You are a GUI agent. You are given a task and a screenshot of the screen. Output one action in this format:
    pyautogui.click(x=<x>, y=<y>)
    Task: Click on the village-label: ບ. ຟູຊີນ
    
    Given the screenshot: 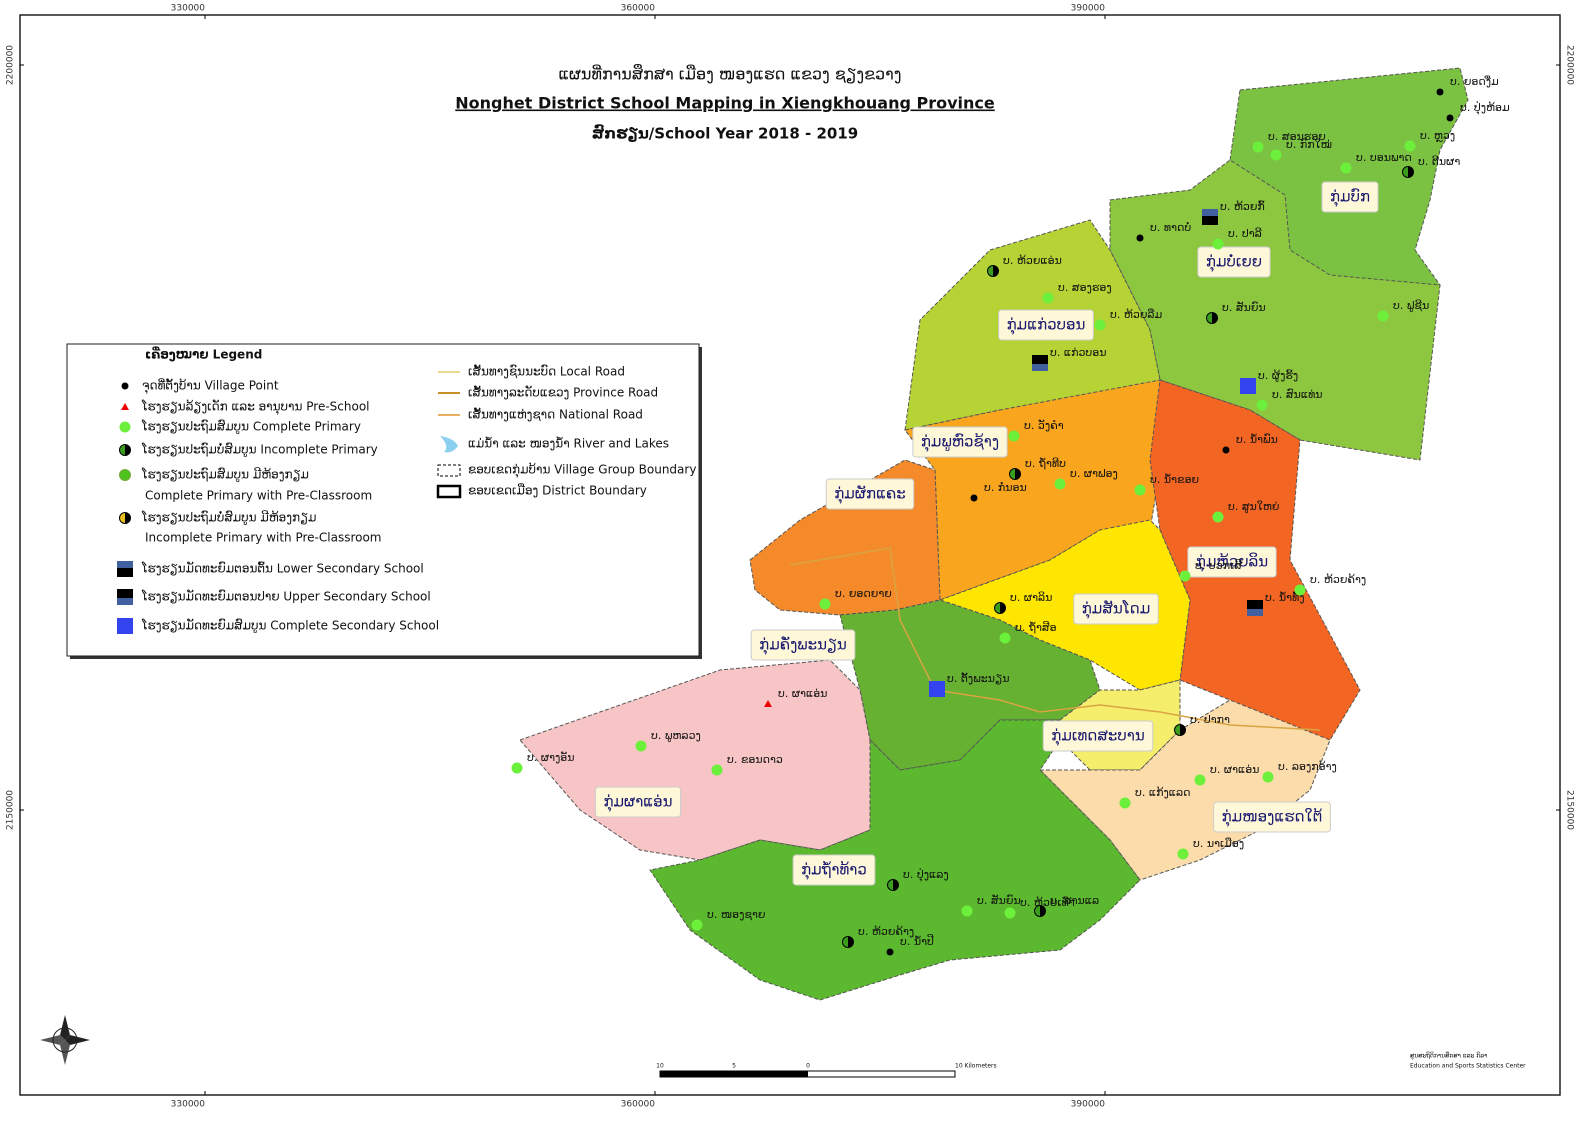 What is the action you would take?
    pyautogui.click(x=1411, y=305)
    